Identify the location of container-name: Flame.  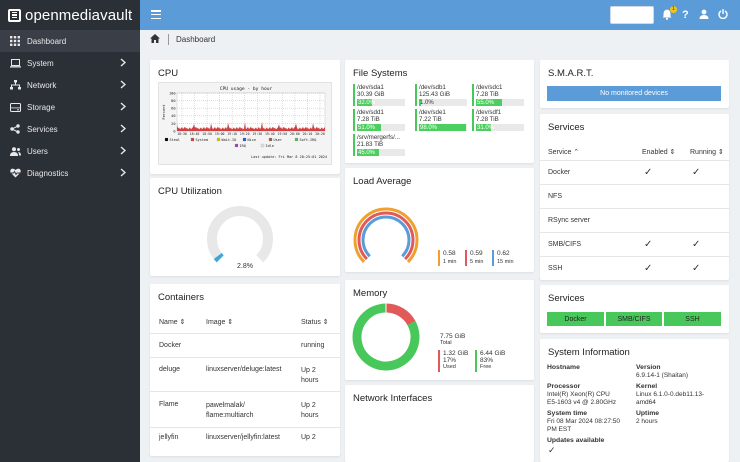
(169, 404).